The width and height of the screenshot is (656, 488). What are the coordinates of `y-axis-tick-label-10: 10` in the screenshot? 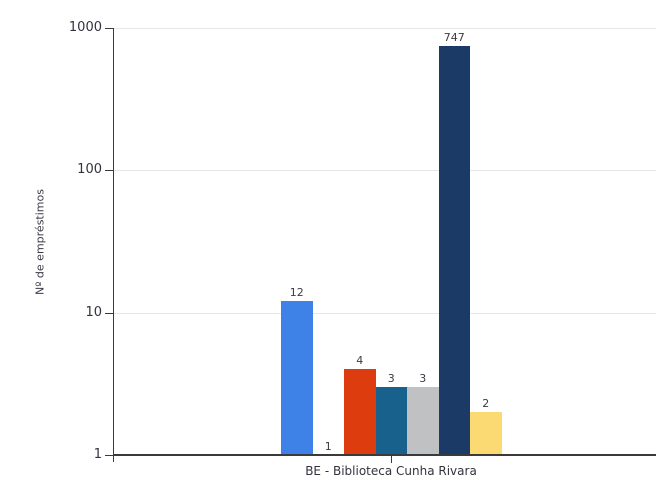 It's located at (93, 312).